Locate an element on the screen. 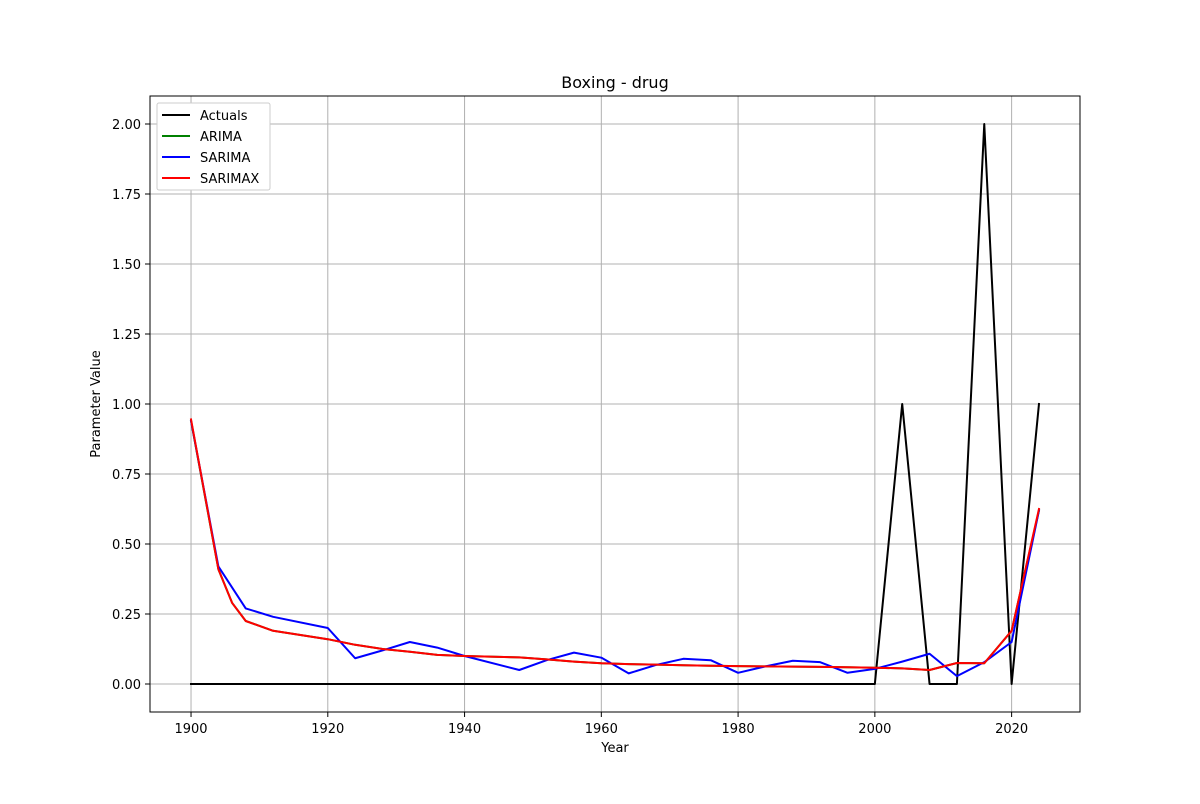 The width and height of the screenshot is (1200, 804). y-tick-label: 0.25 is located at coordinates (126, 615).